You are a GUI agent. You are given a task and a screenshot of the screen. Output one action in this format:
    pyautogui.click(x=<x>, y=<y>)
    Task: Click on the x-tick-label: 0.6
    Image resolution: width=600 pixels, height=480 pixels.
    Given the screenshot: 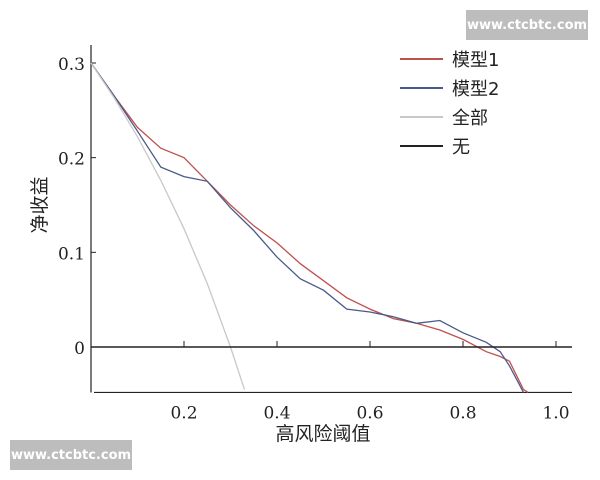 What is the action you would take?
    pyautogui.click(x=369, y=413)
    